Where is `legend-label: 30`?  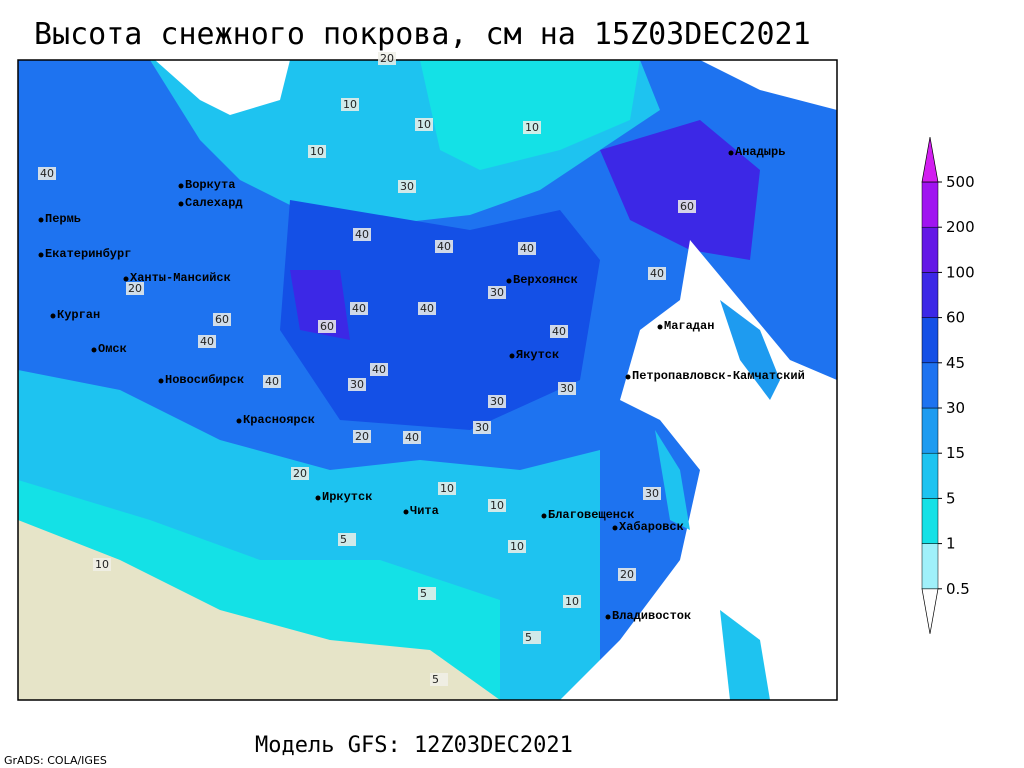
legend-label: 30 is located at coordinates (955, 408).